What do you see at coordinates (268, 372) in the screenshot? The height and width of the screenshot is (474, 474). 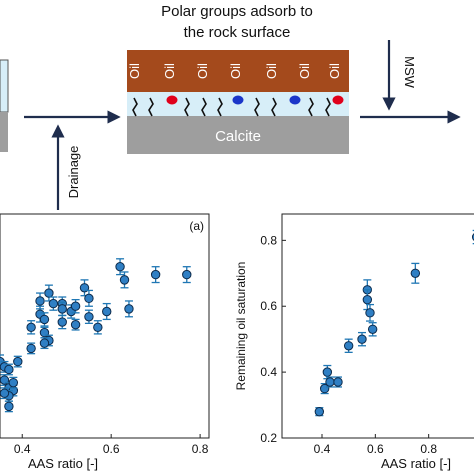 I see `chart-b-ytick-label: 0.4` at bounding box center [268, 372].